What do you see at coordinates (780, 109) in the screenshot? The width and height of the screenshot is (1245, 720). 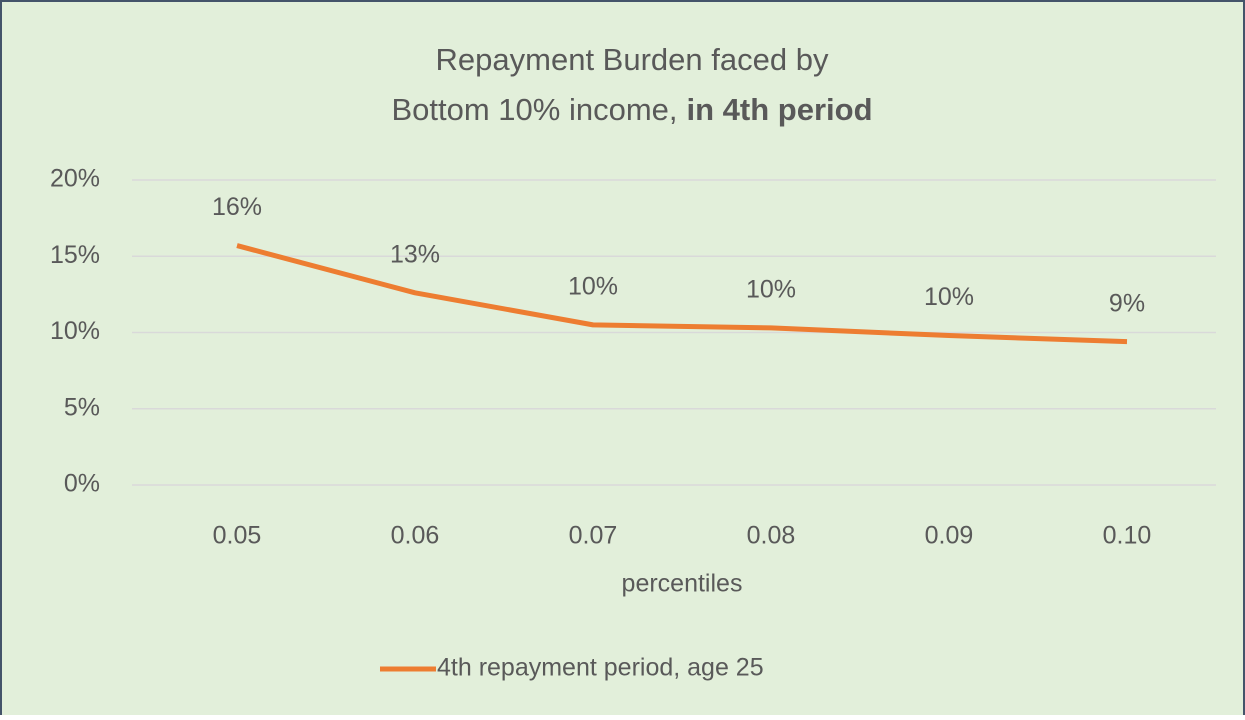 I see `chart-title-emphasis: in 4th period` at bounding box center [780, 109].